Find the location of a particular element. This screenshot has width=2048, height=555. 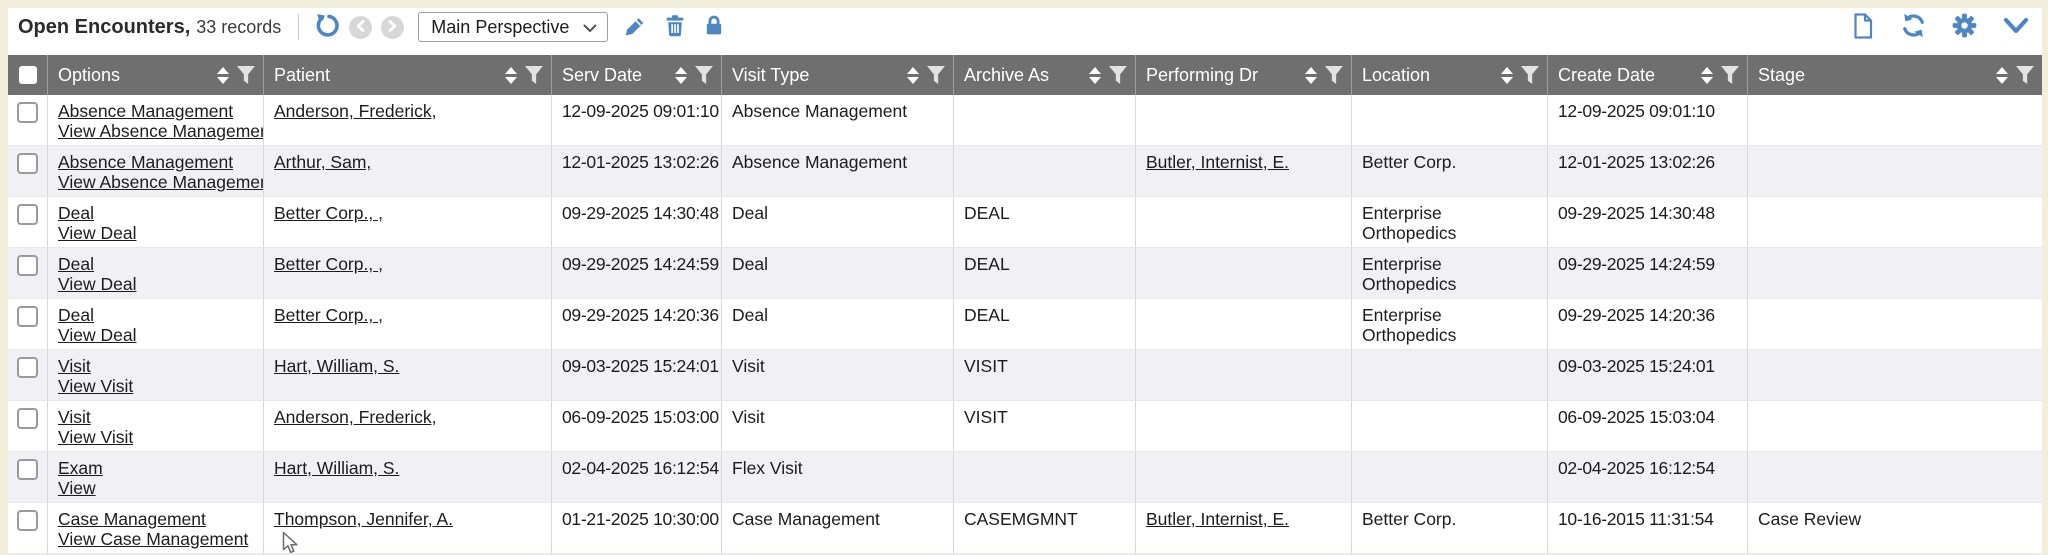

edit-perspective-button is located at coordinates (635, 27).